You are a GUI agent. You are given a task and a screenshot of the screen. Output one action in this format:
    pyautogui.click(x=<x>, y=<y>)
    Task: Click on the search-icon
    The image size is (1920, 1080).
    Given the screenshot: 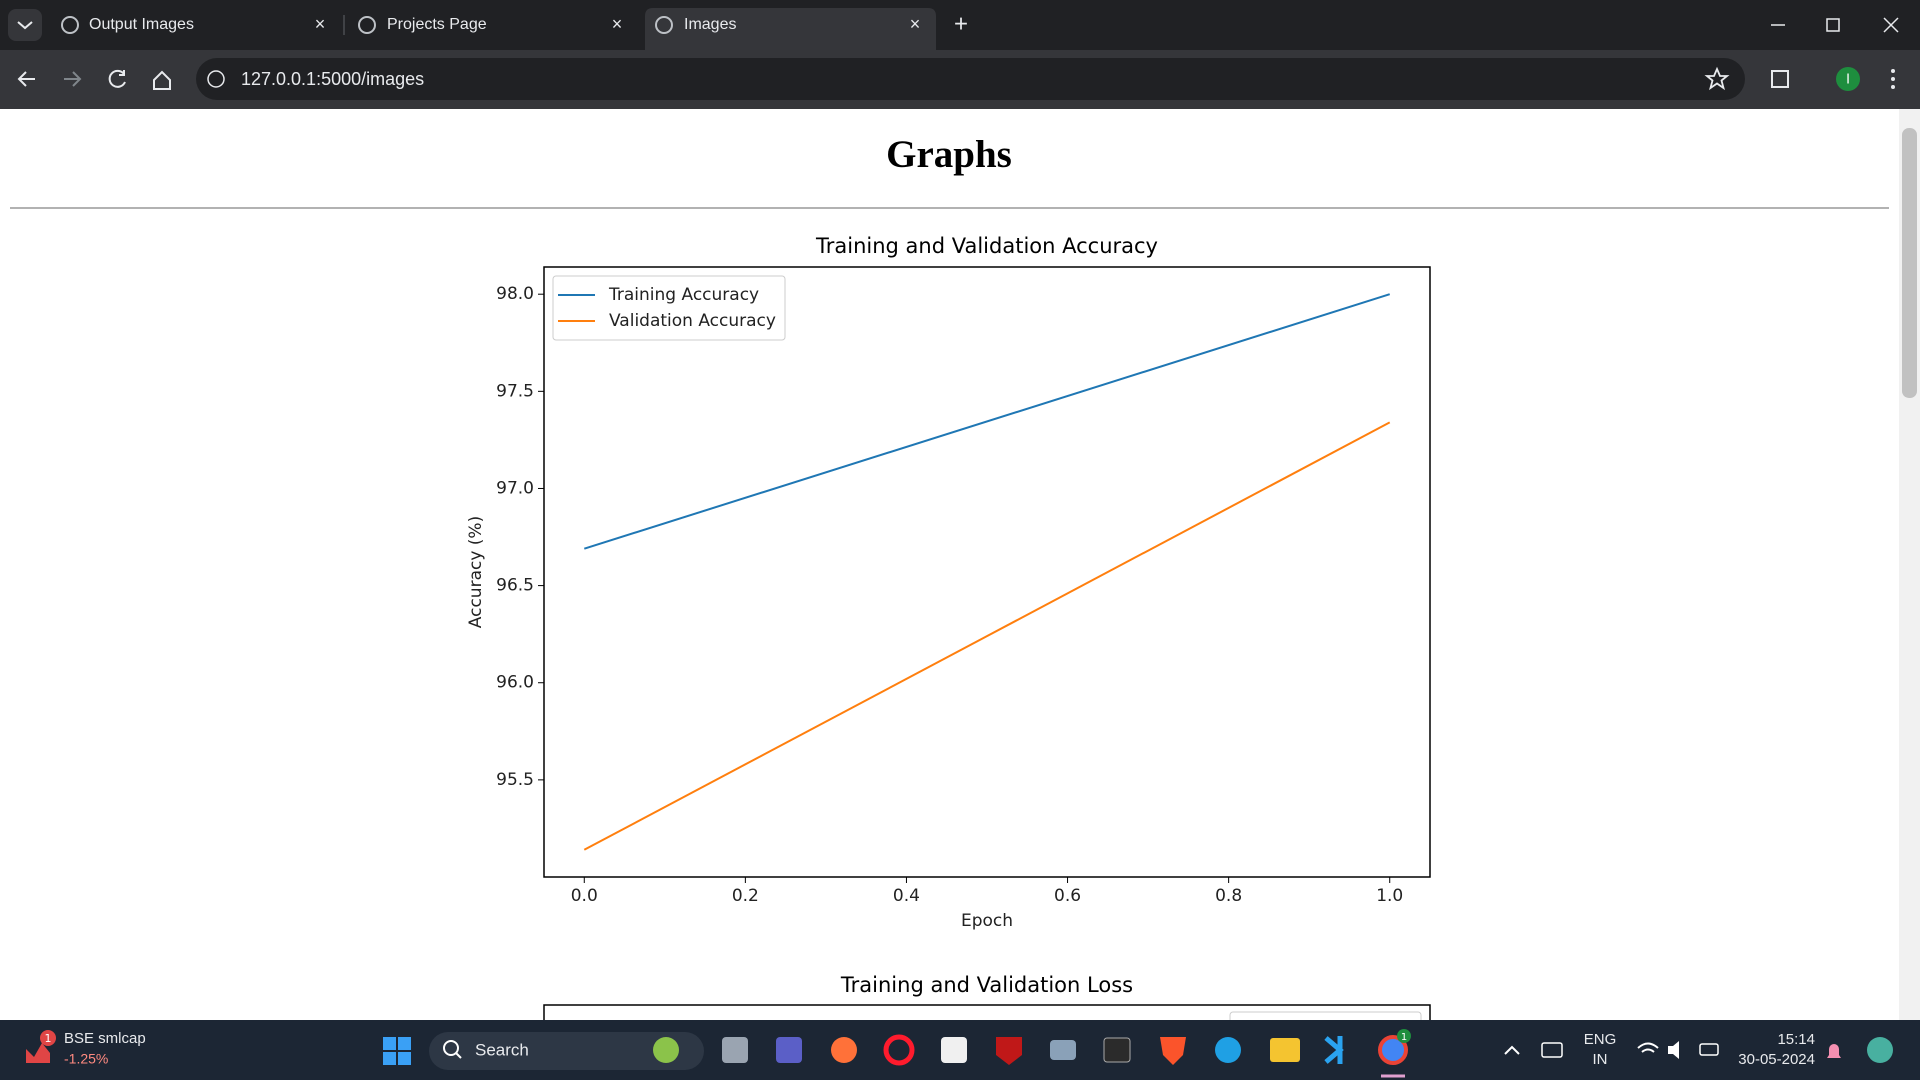 What is the action you would take?
    pyautogui.click(x=451, y=1048)
    